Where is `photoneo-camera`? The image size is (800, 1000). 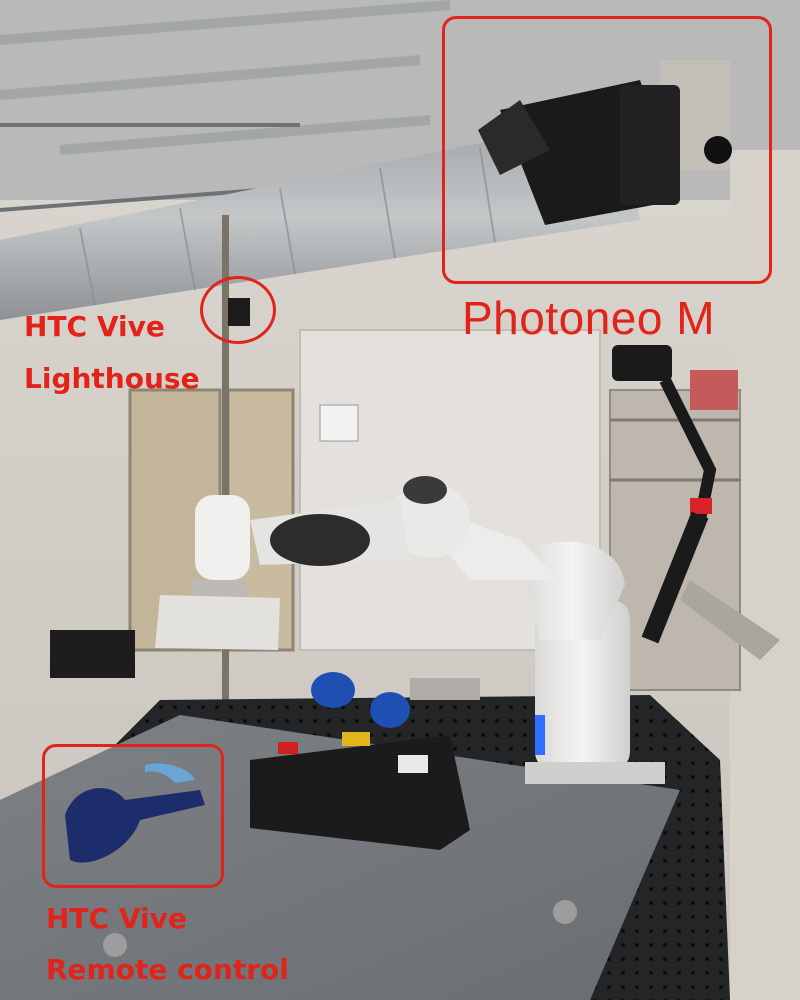
photoneo-camera is located at coordinates (605, 142).